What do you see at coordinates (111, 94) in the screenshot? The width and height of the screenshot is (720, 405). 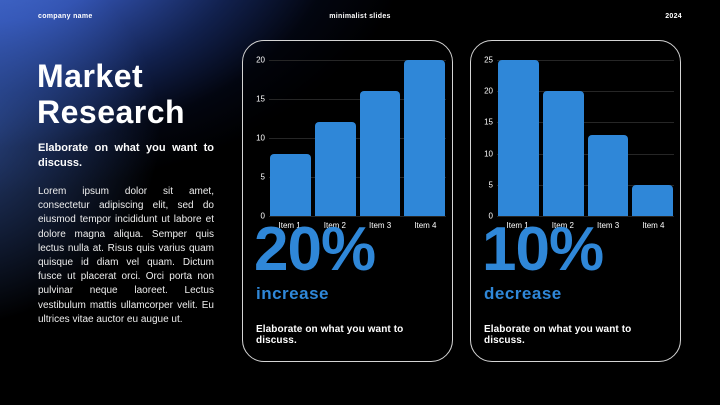 I see `page-title: Market Research` at bounding box center [111, 94].